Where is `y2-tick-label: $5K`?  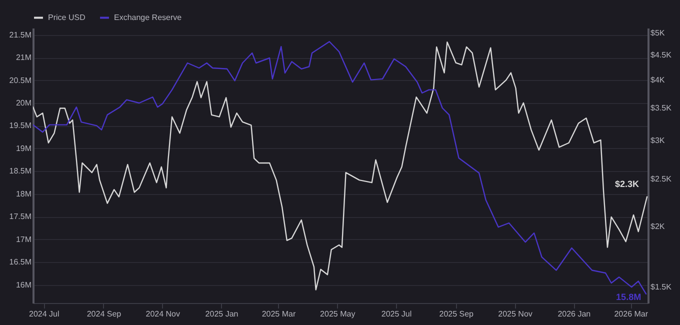
y2-tick-label: $5K is located at coordinates (658, 33).